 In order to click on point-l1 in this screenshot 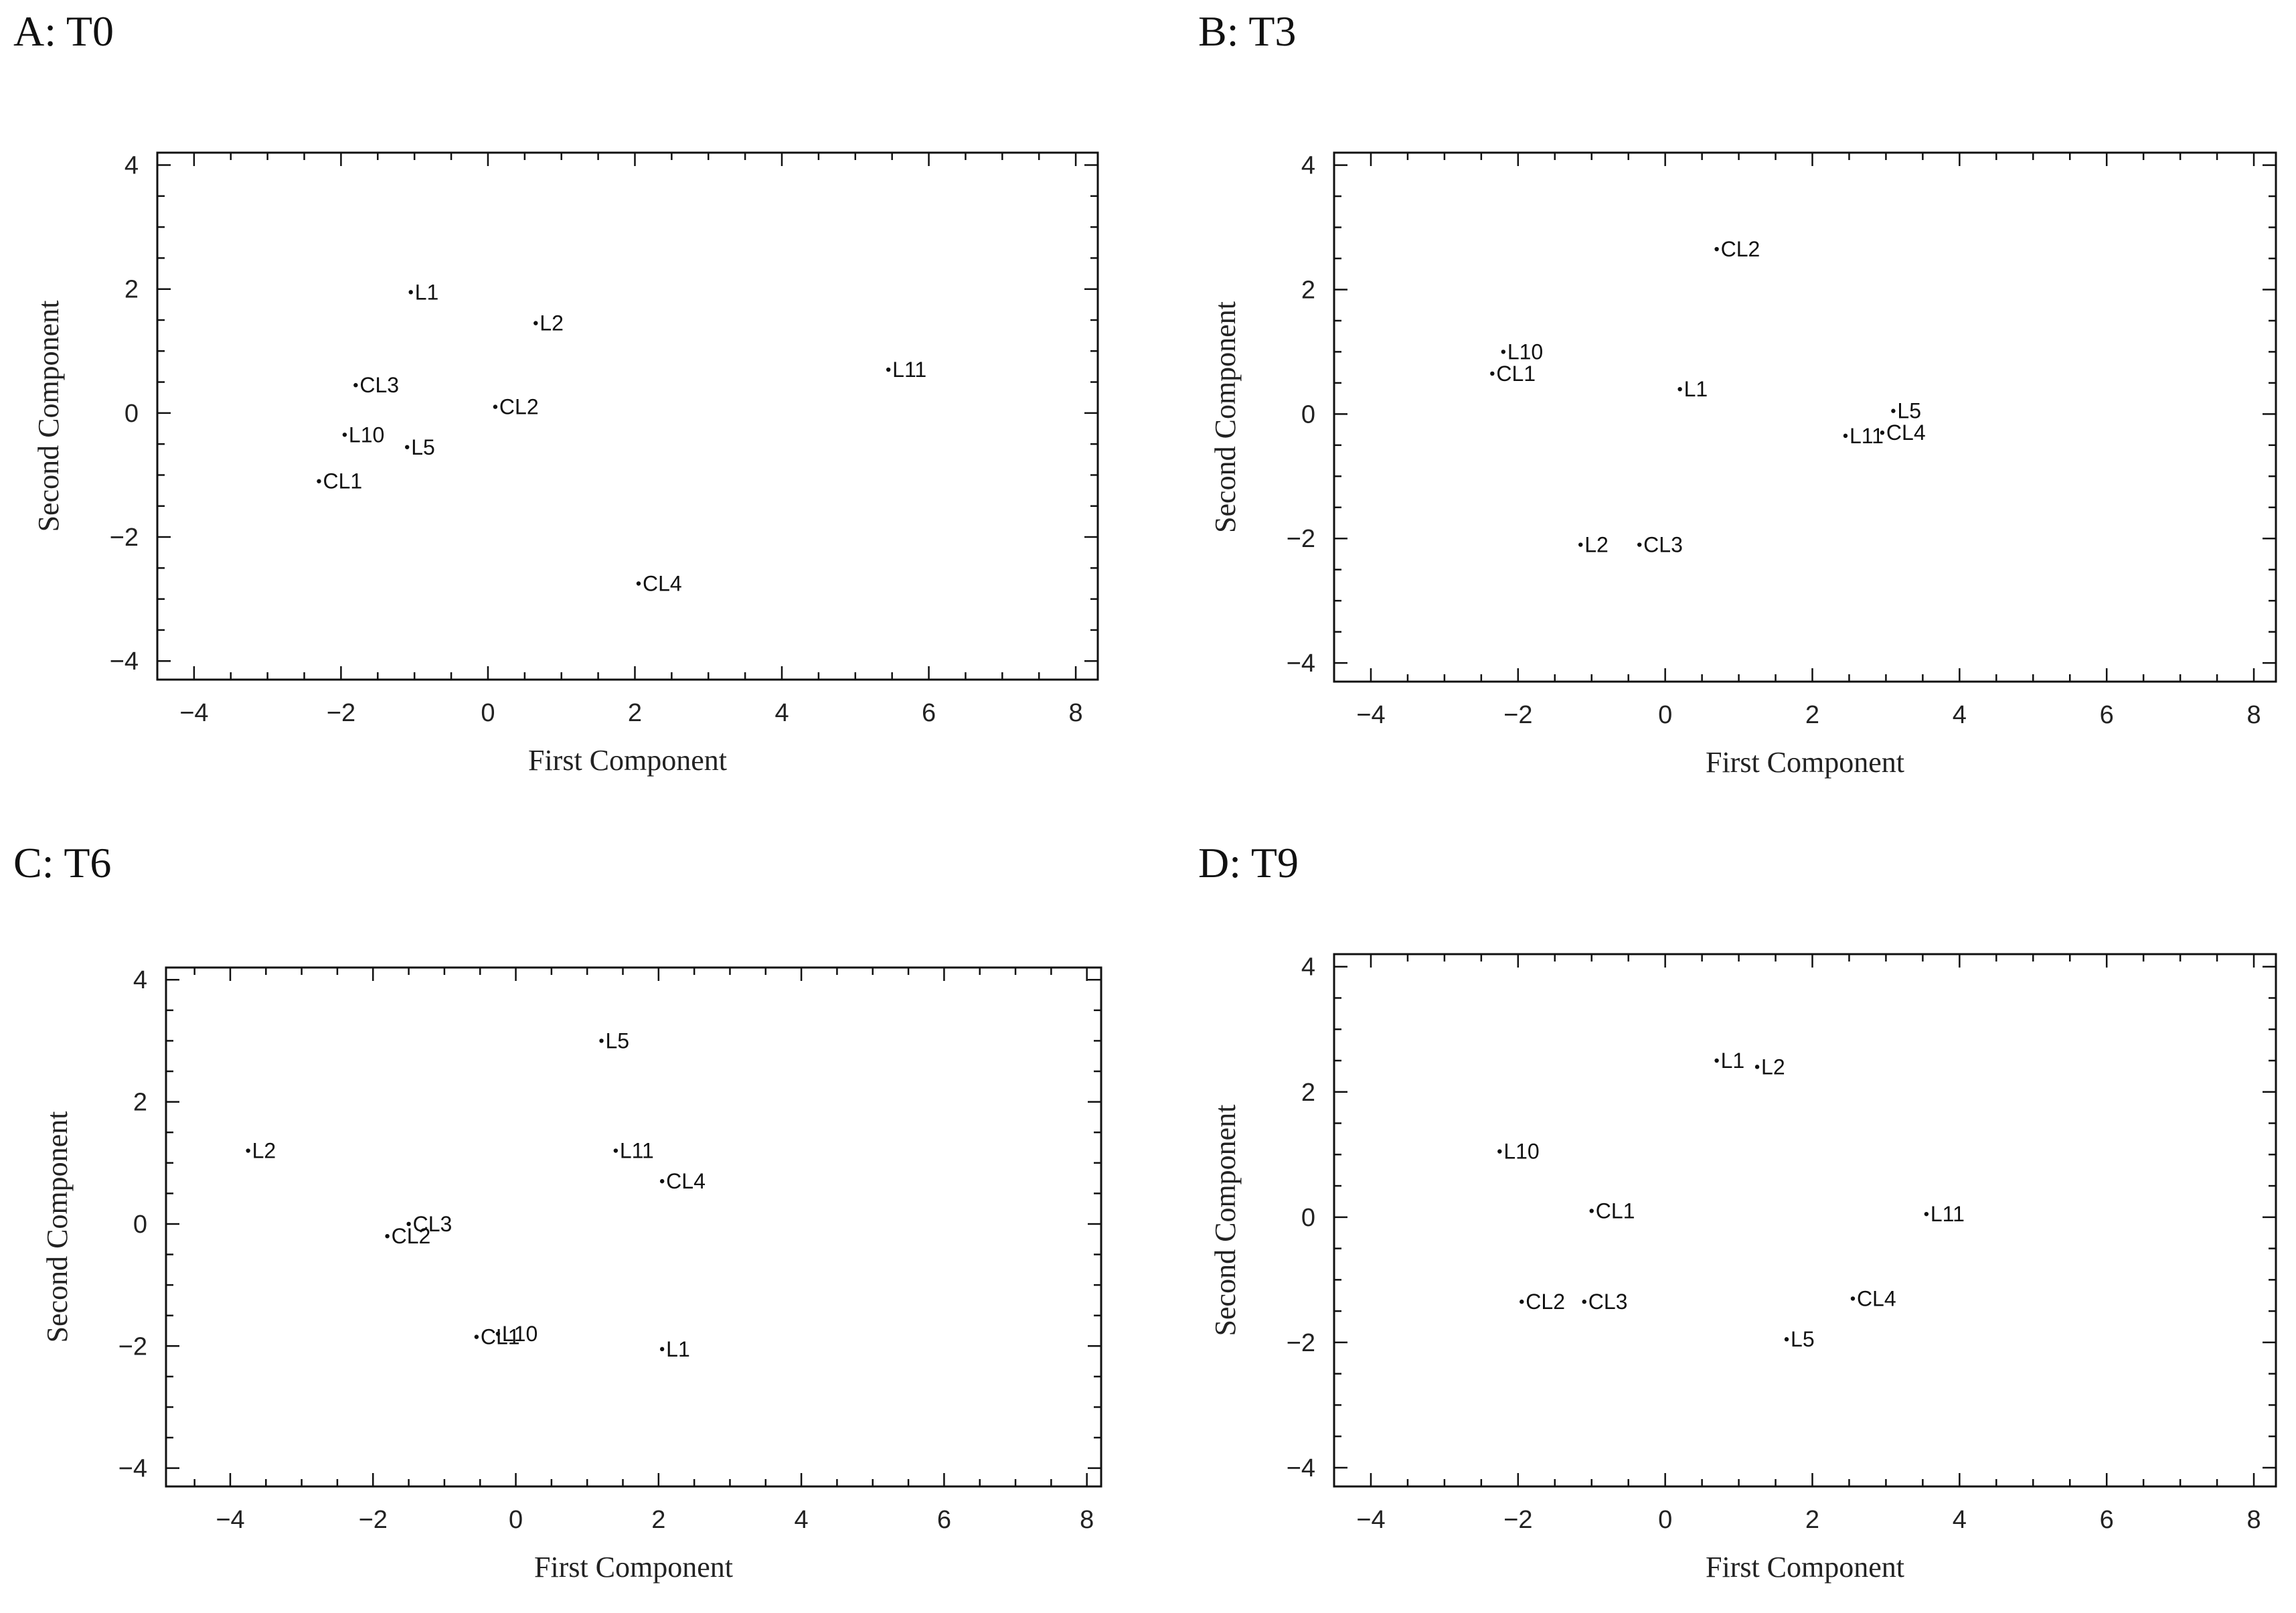, I will do `click(1716, 1060)`.